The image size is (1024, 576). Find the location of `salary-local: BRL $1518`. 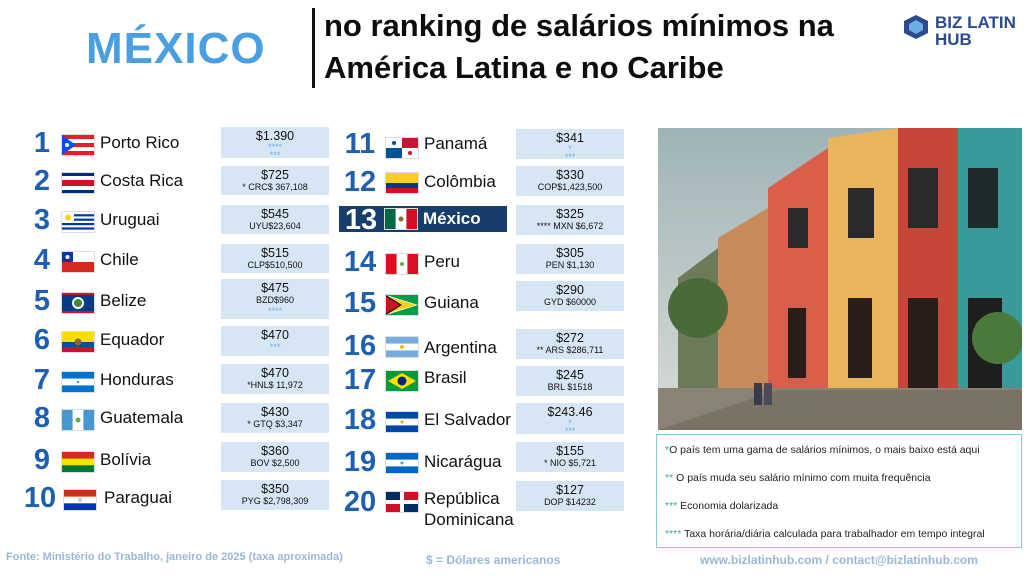

salary-local: BRL $1518 is located at coordinates (570, 387).